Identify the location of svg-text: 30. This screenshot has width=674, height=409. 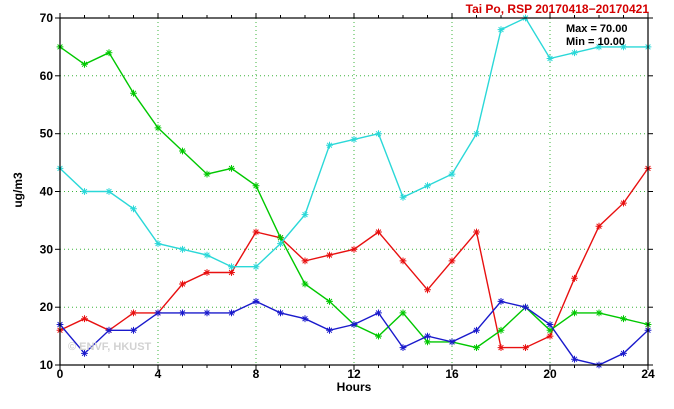
(47, 249).